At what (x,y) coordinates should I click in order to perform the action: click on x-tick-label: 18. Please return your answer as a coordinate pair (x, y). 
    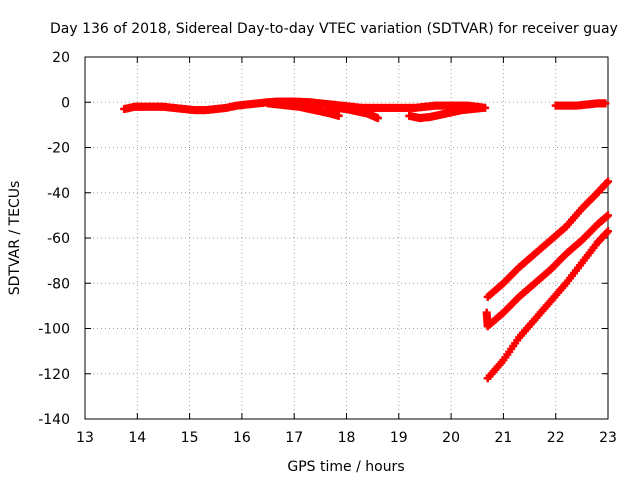
    Looking at the image, I should click on (347, 438).